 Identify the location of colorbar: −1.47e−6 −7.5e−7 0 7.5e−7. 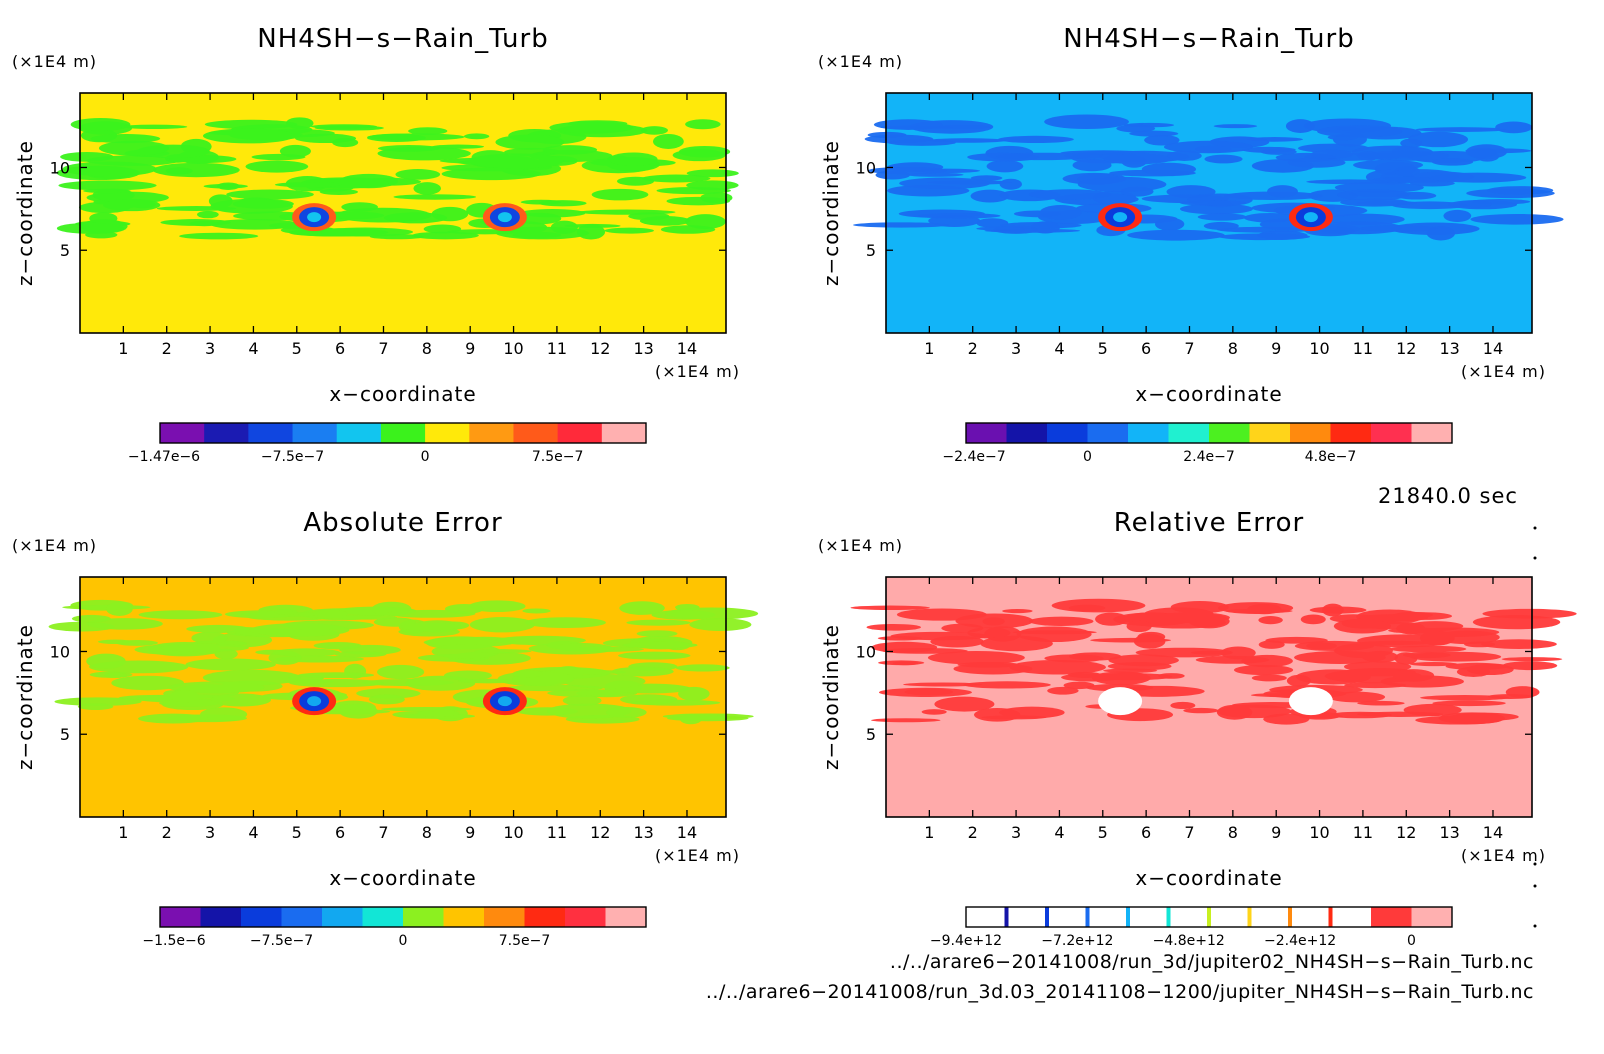
(387, 443).